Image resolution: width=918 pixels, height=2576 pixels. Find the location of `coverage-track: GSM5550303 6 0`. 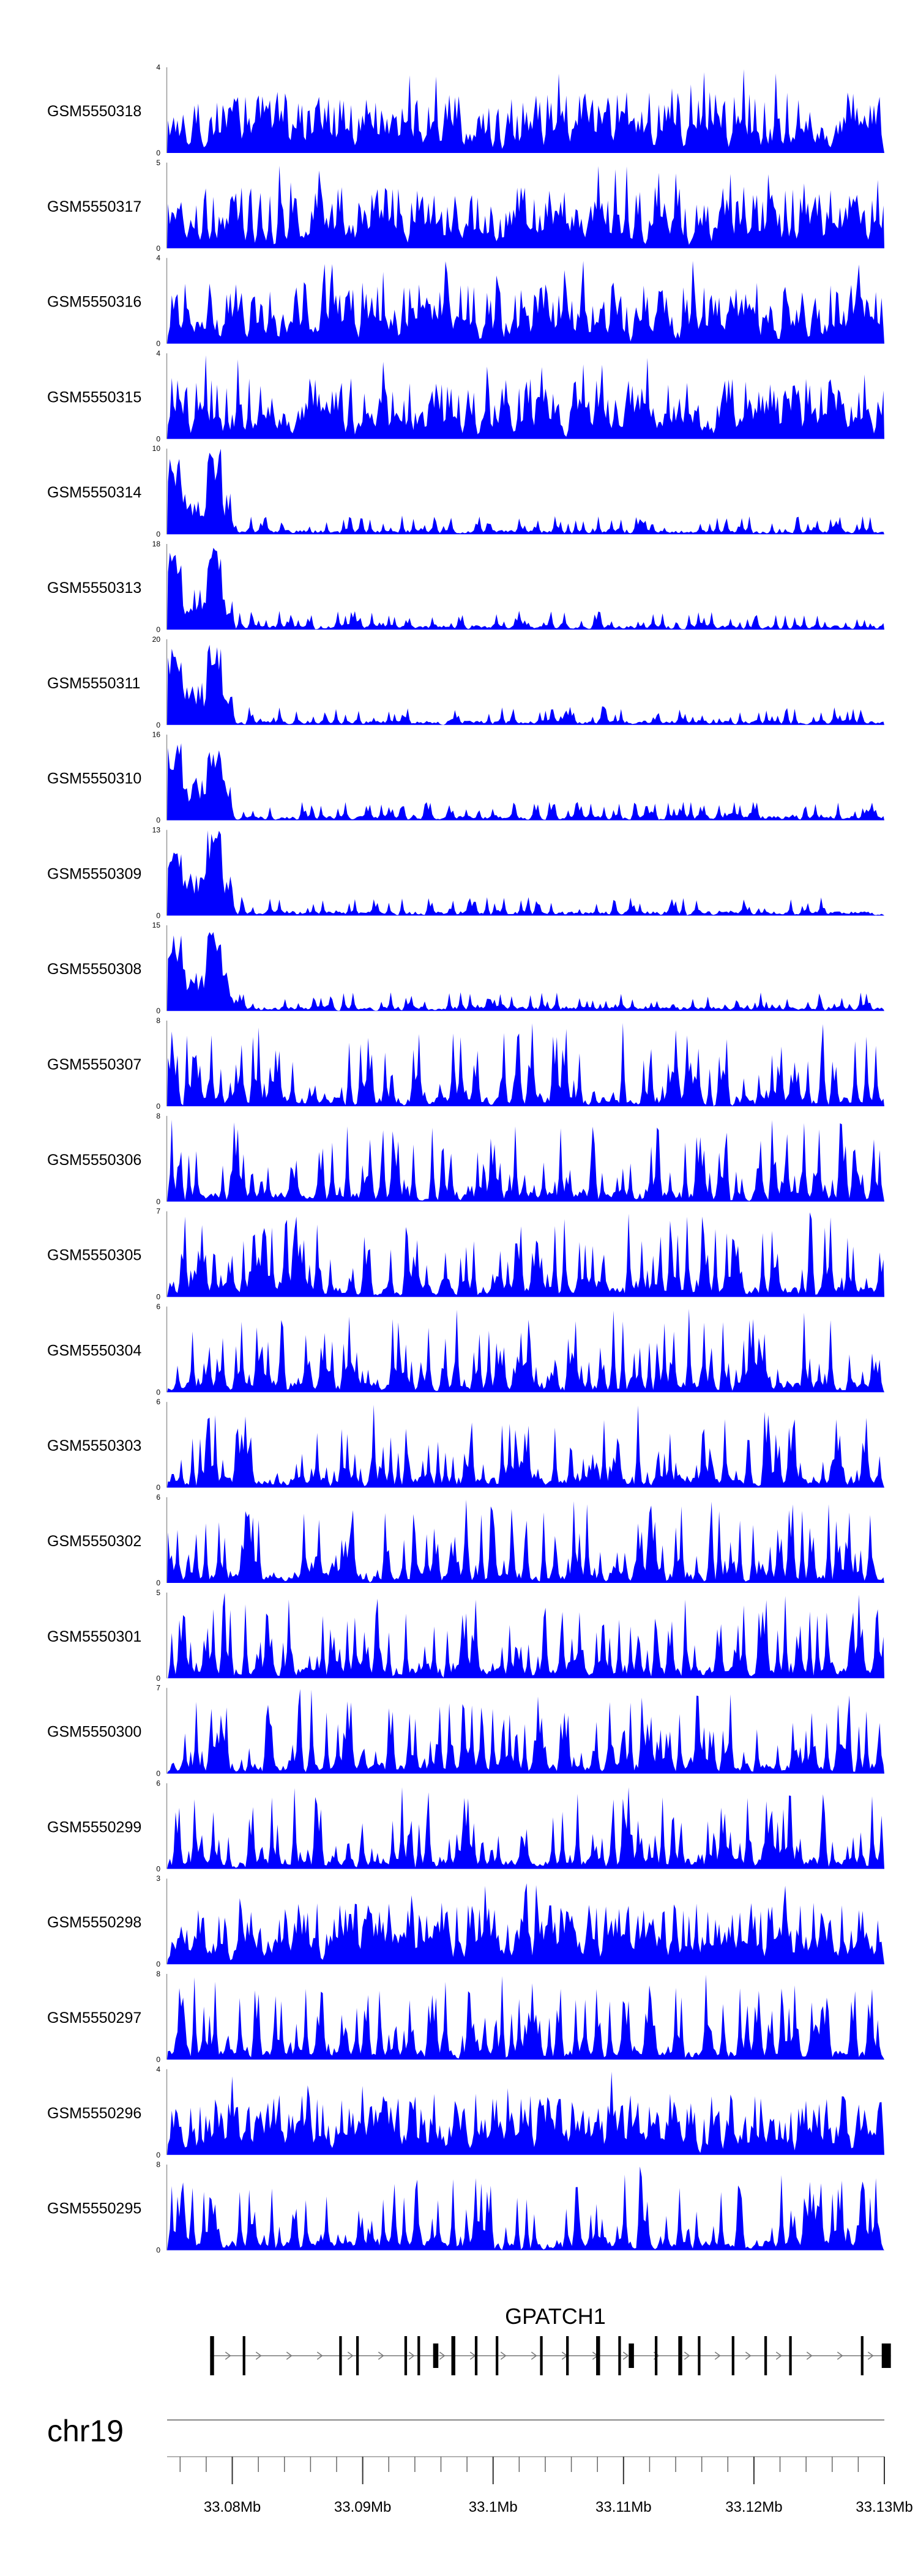

coverage-track: GSM5550303 6 0 is located at coordinates (465, 1445).